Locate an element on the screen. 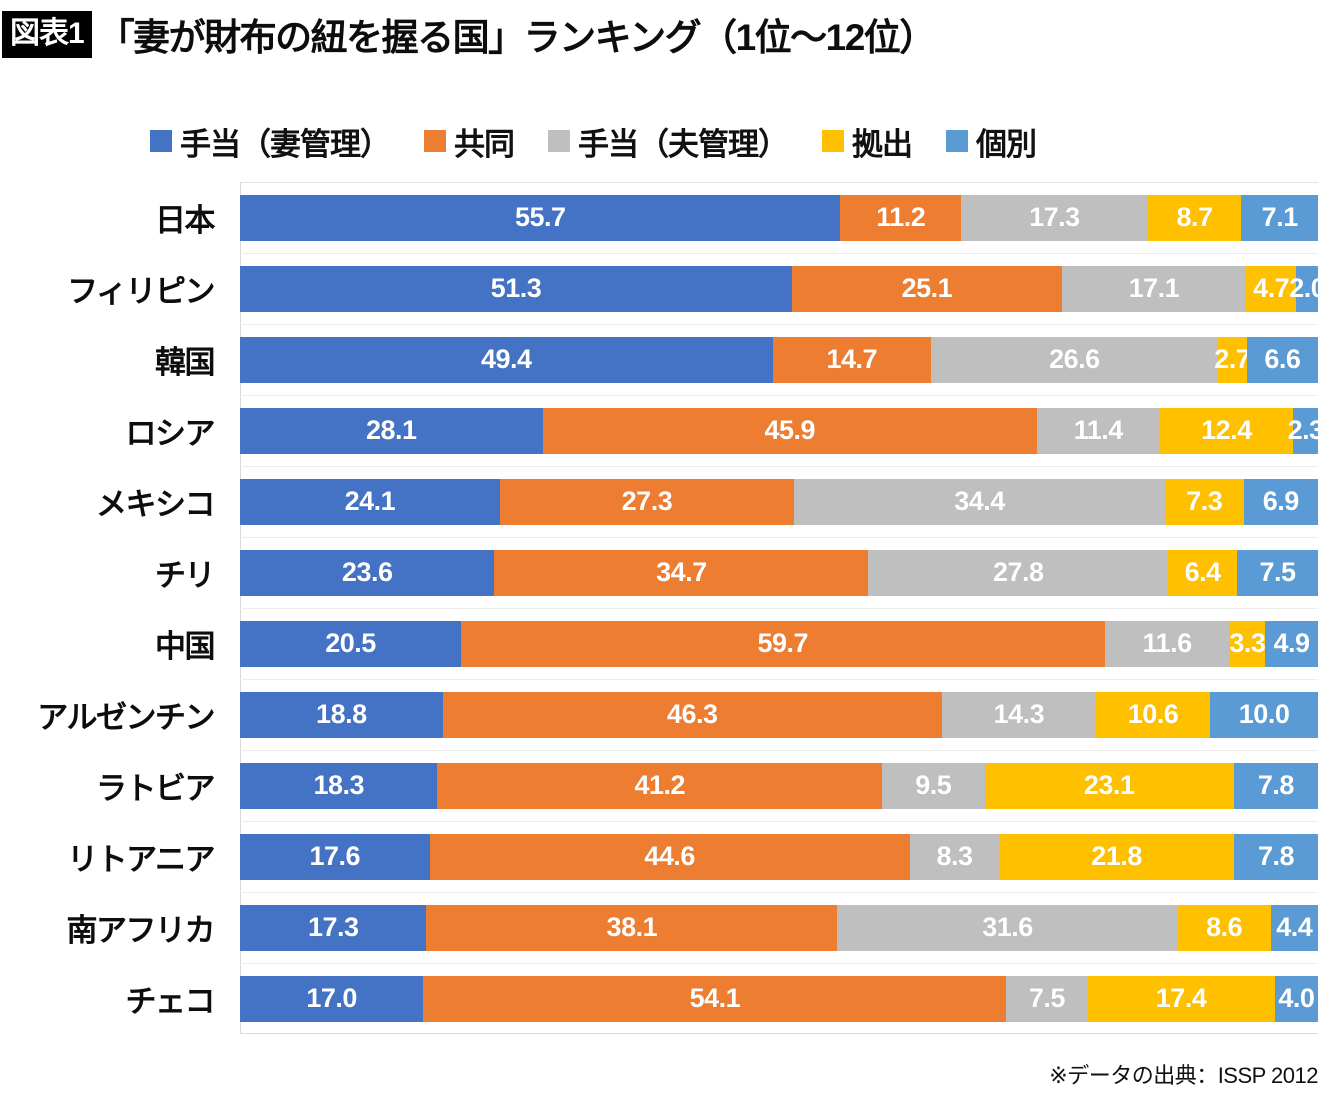  bar-segment: 11.4 is located at coordinates (1098, 430).